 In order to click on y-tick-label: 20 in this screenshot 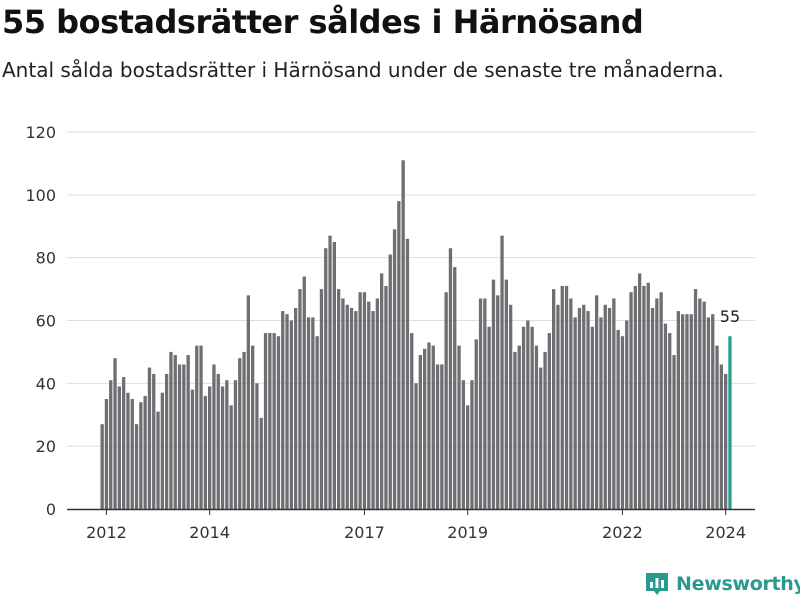, I will do `click(46, 446)`.